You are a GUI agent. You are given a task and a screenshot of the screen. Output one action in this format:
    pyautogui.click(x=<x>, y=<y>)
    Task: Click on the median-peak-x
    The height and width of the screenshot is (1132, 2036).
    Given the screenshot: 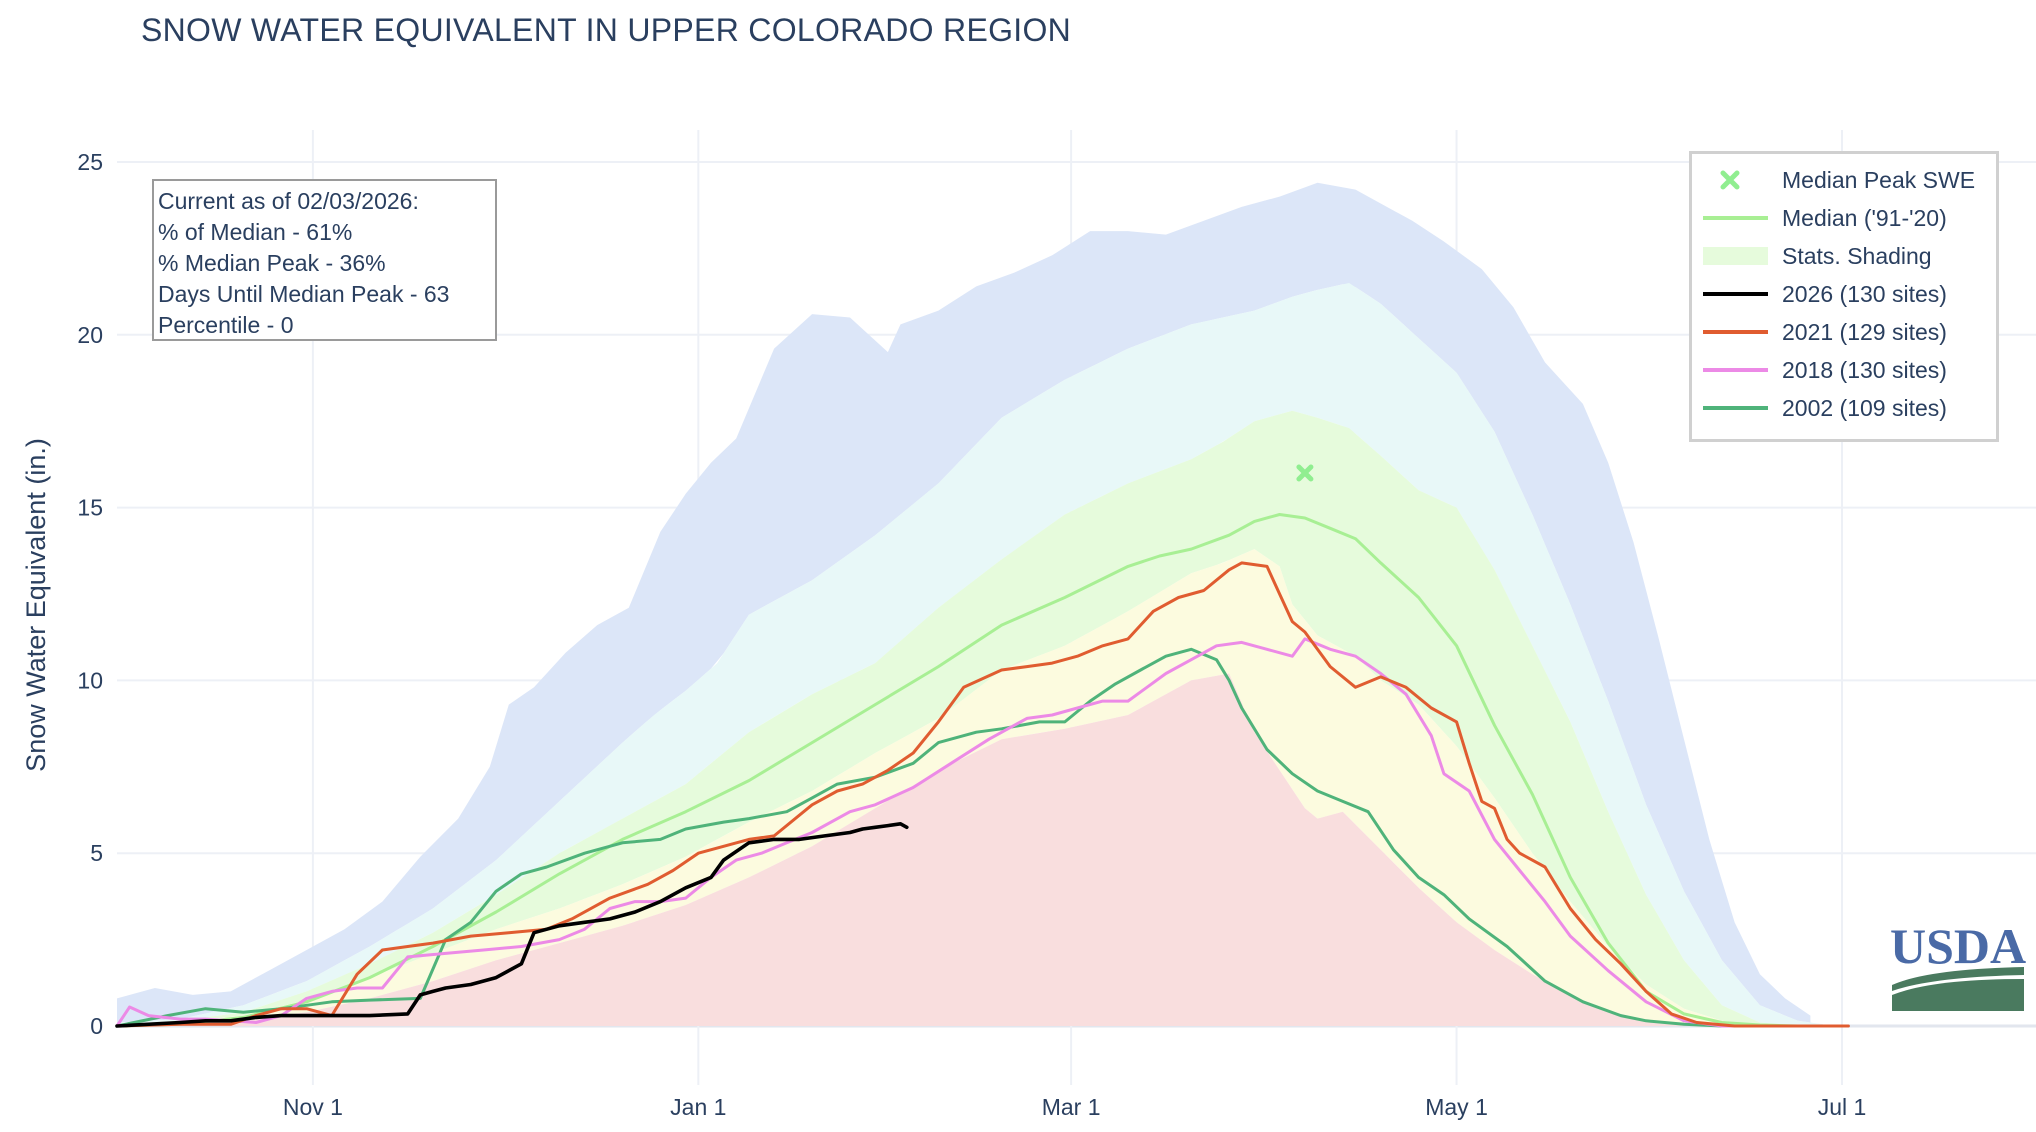 What is the action you would take?
    pyautogui.click(x=1305, y=473)
    